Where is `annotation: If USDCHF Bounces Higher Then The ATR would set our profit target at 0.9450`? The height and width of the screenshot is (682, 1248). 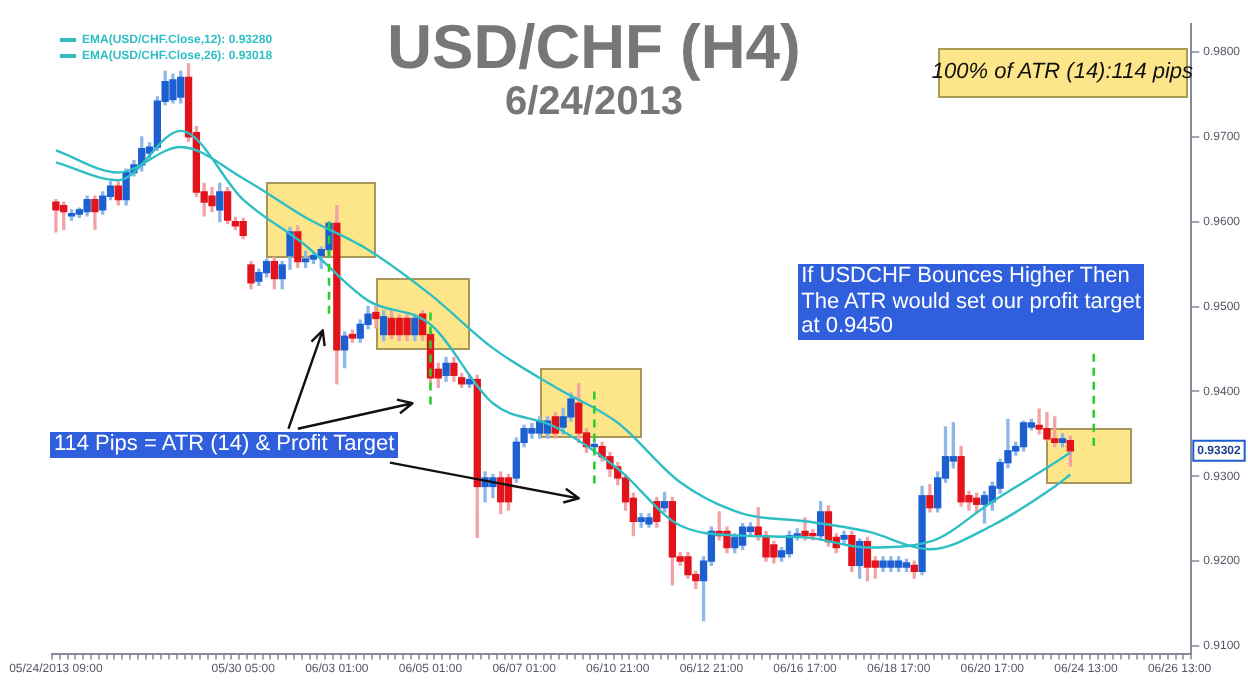
annotation: If USDCHF Bounces Higher Then The ATR would set our profit target at 0.9450 is located at coordinates (971, 302).